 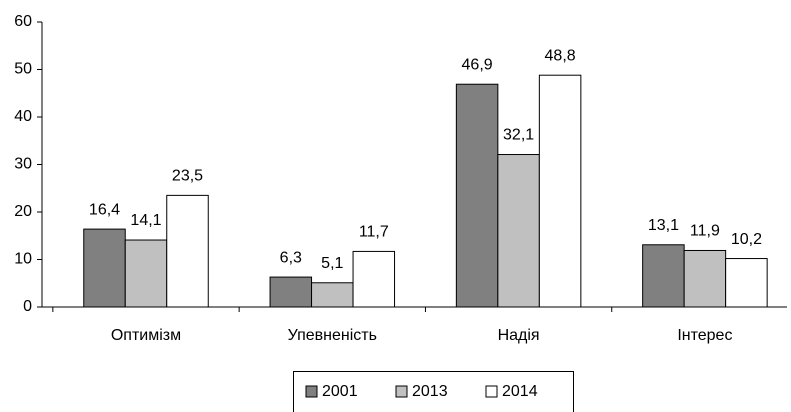 What do you see at coordinates (332, 263) in the screenshot?
I see `value-label: 5,1` at bounding box center [332, 263].